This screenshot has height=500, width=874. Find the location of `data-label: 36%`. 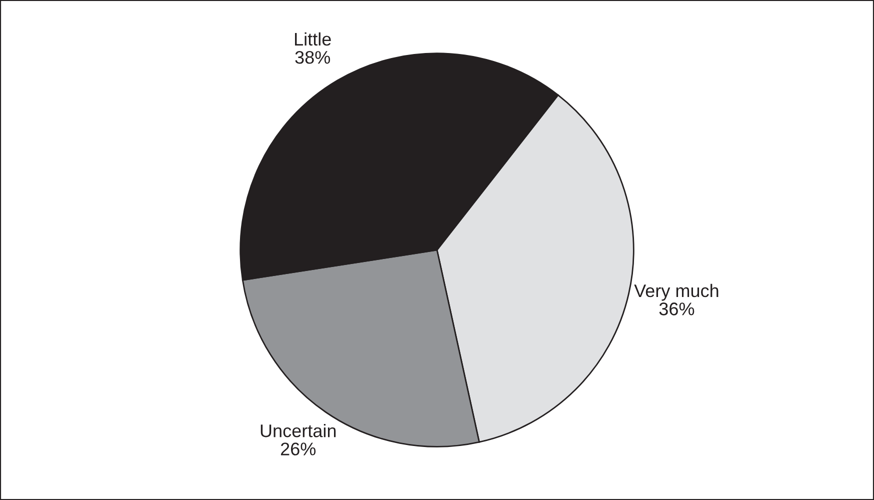

data-label: 36% is located at coordinates (676, 309).